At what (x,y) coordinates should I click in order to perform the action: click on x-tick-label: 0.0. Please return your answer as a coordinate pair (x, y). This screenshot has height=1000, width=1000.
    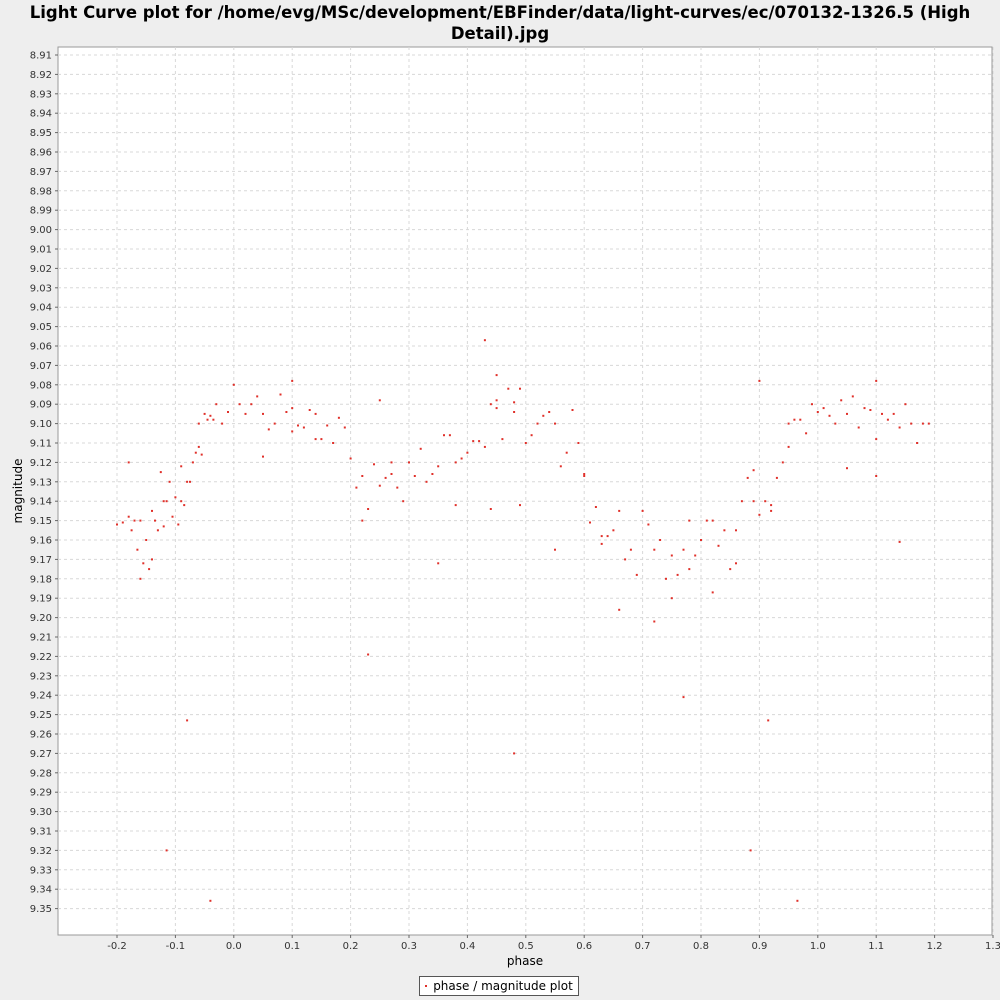
    Looking at the image, I should click on (234, 946).